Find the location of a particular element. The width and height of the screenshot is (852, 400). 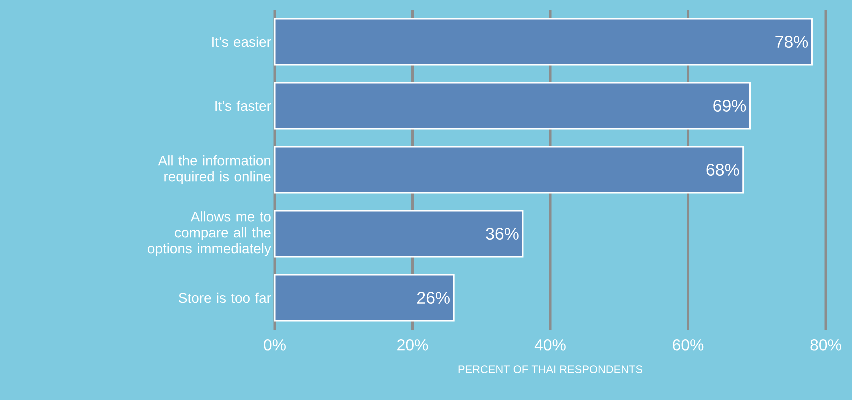

data-label: 26% is located at coordinates (434, 298).